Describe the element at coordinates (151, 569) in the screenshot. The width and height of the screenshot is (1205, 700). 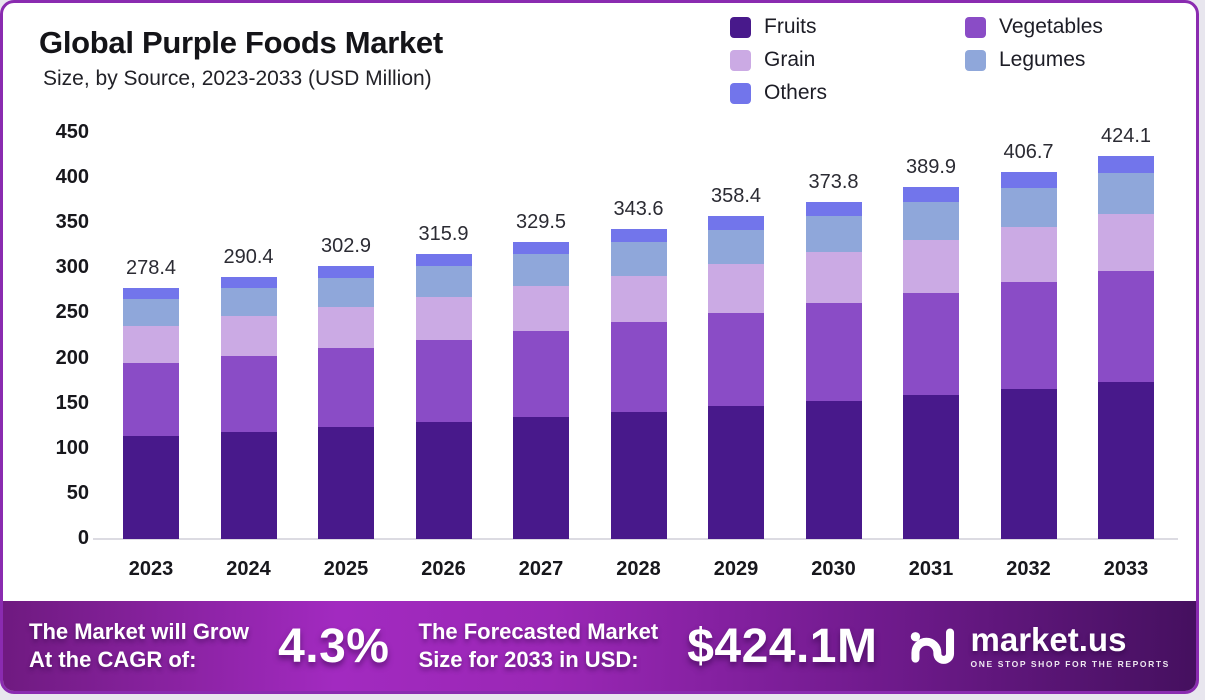
I see `x-label-2023: 2023` at that location.